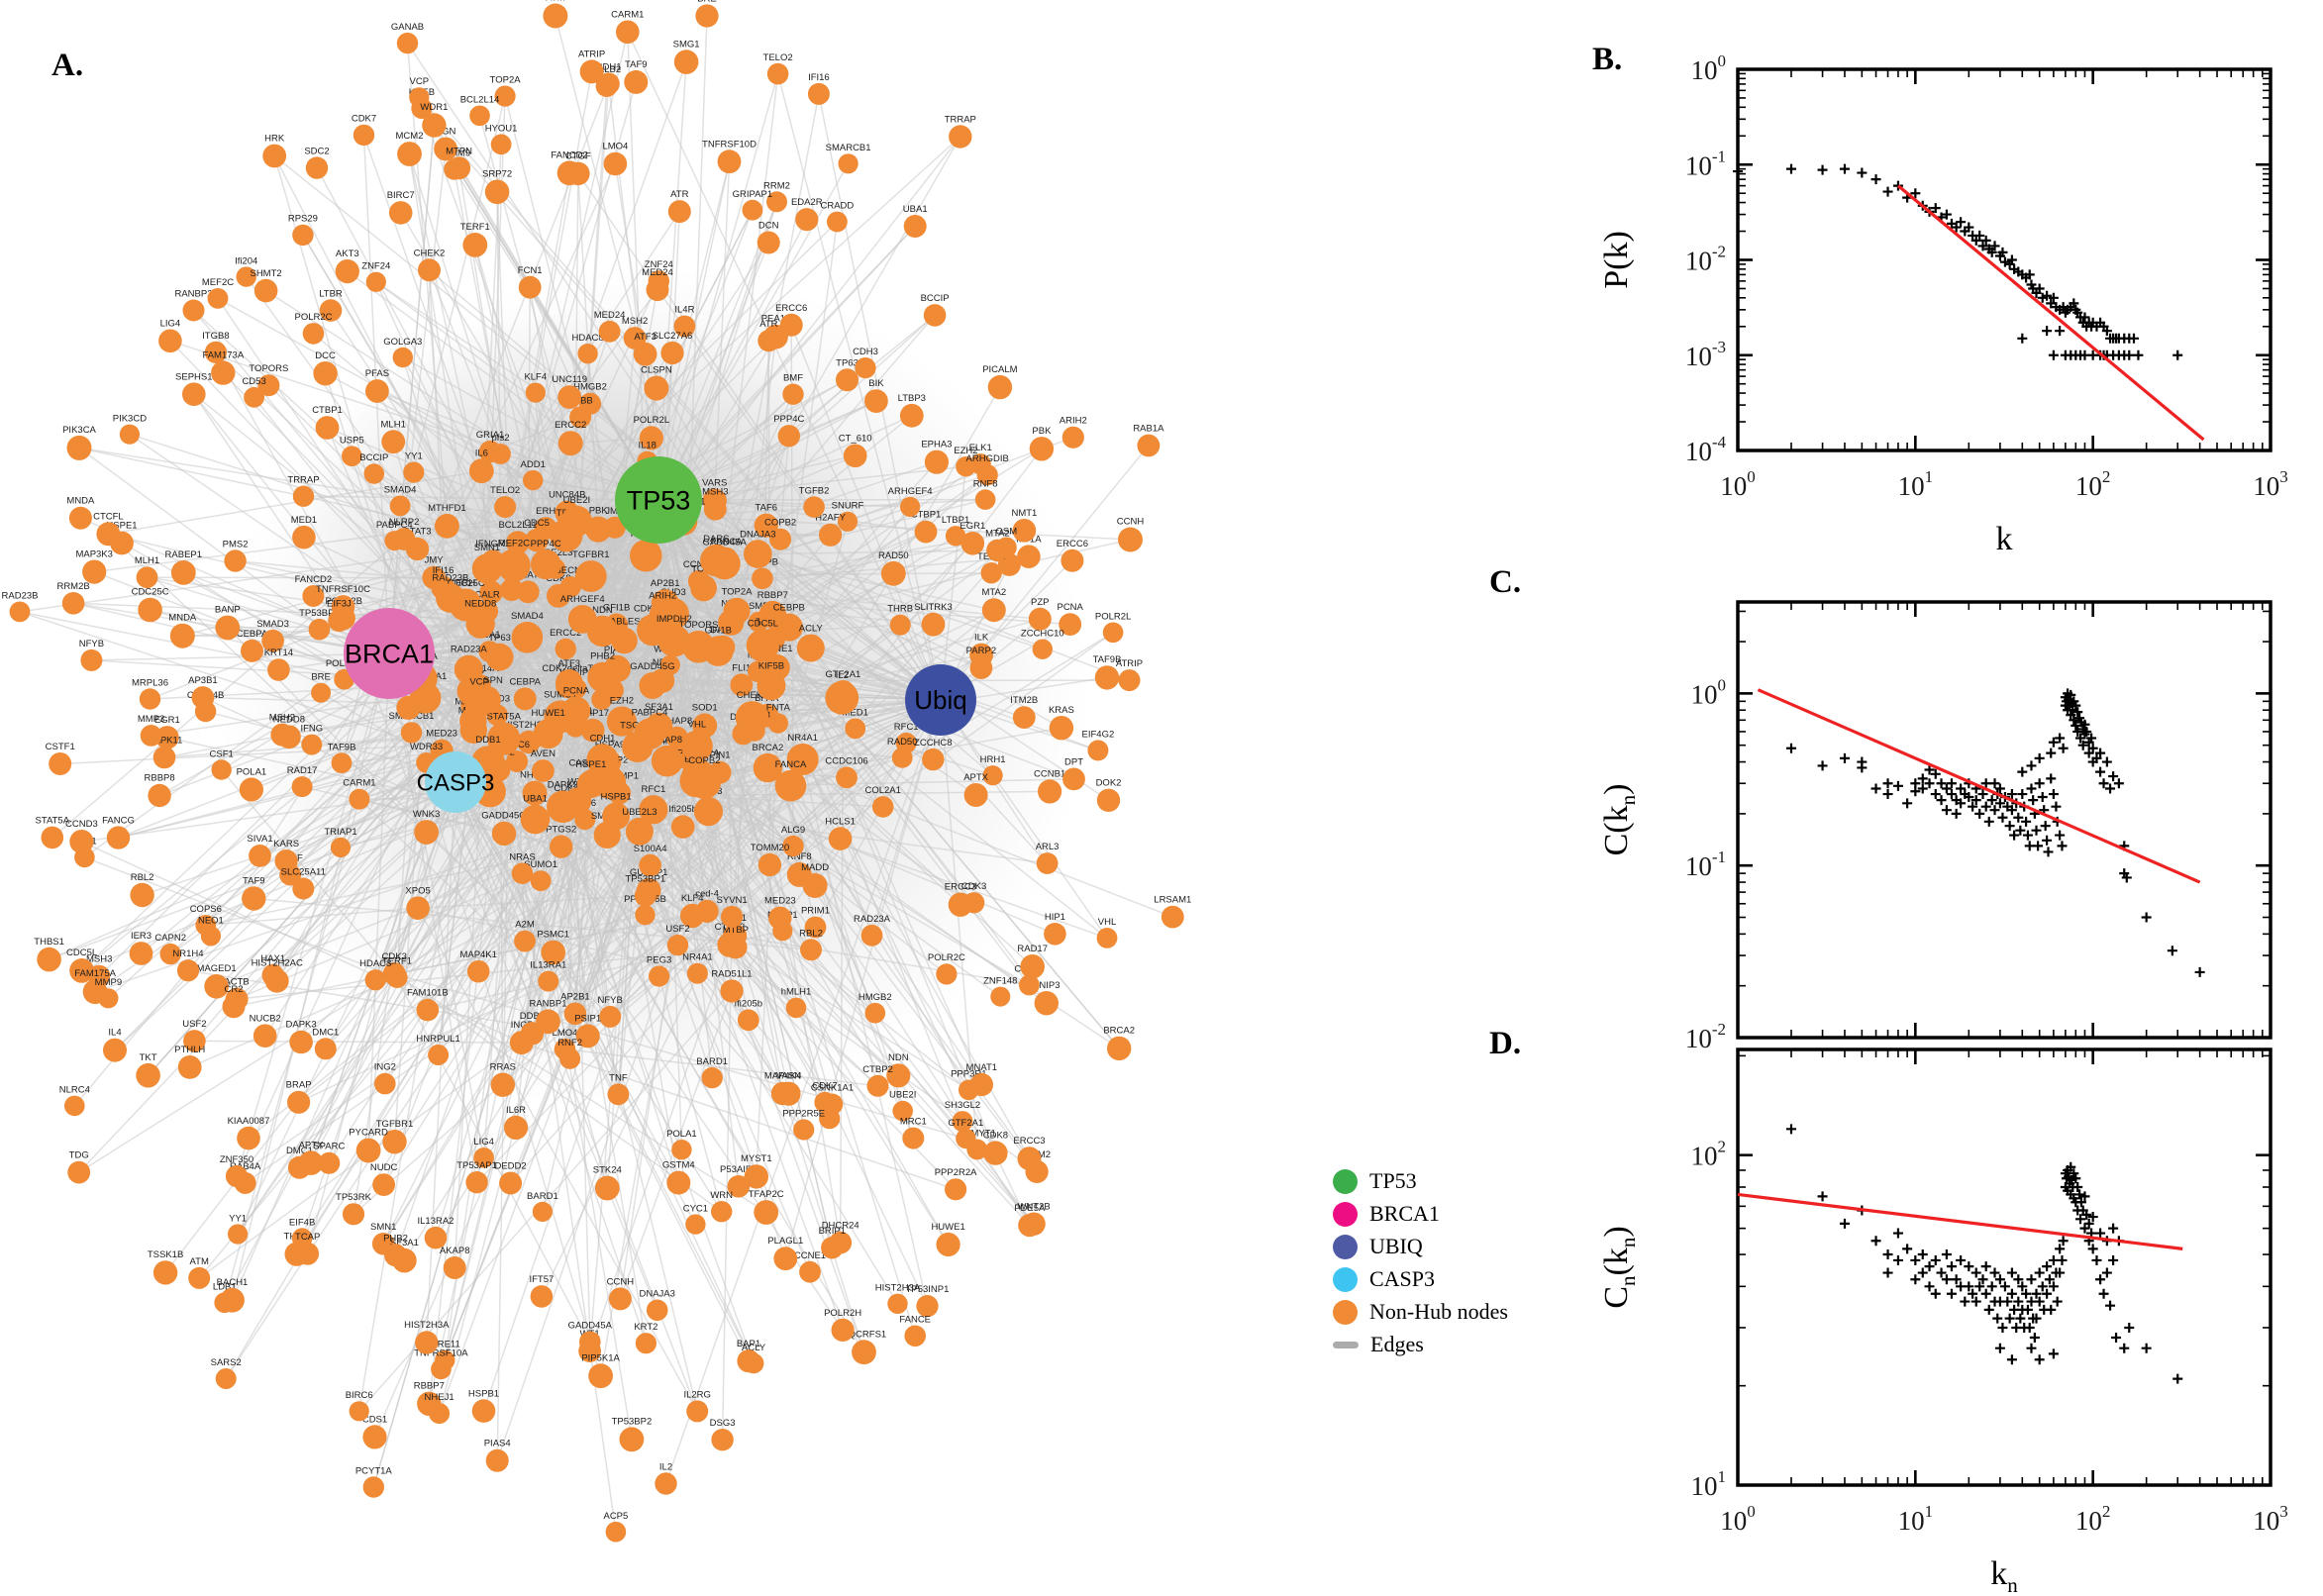 The image size is (2323, 1596). I want to click on network-node-label: PLAGL1, so click(785, 1242).